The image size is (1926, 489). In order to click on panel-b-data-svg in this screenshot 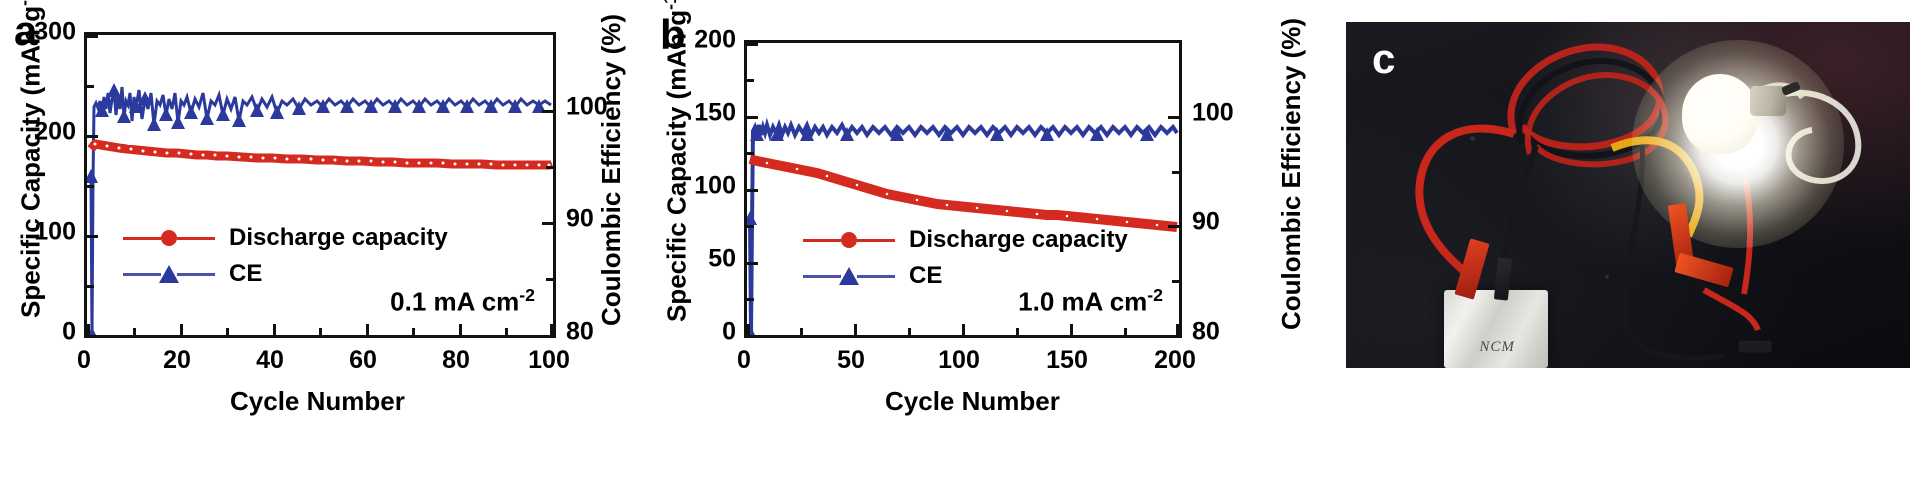, I will do `click(963, 226)`.